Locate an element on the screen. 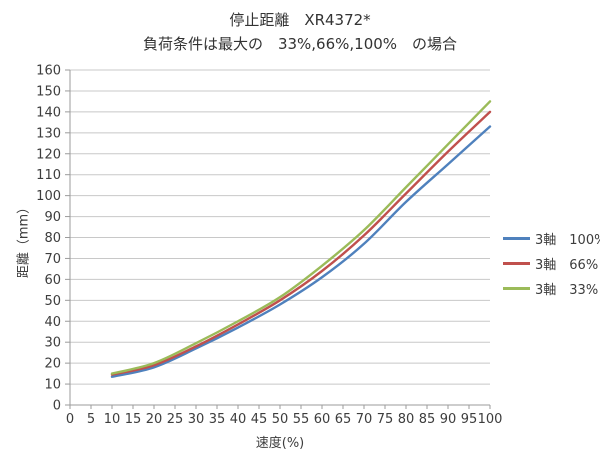  x-tick-label: 90 is located at coordinates (448, 419).